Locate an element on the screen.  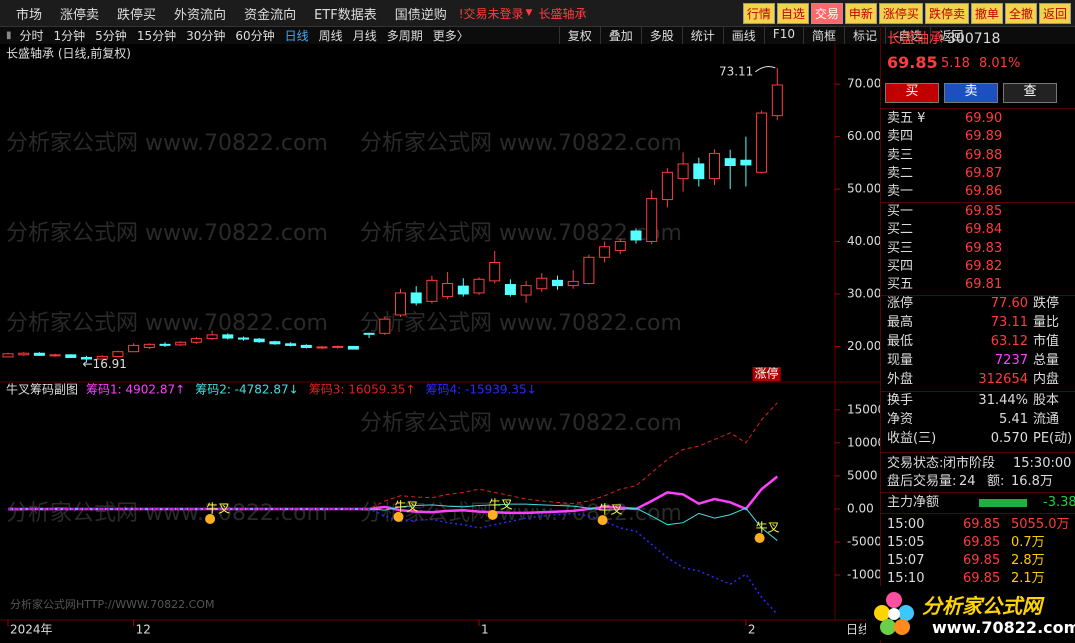
stat-value: 31.44% is located at coordinates (1003, 400).